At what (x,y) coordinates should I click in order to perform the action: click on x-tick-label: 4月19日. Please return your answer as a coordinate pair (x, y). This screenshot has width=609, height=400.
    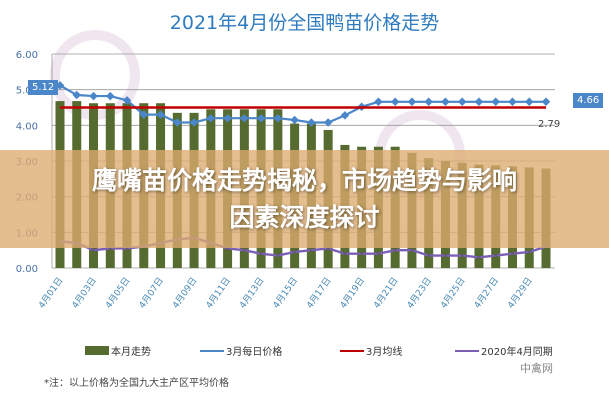
    Looking at the image, I should click on (352, 292).